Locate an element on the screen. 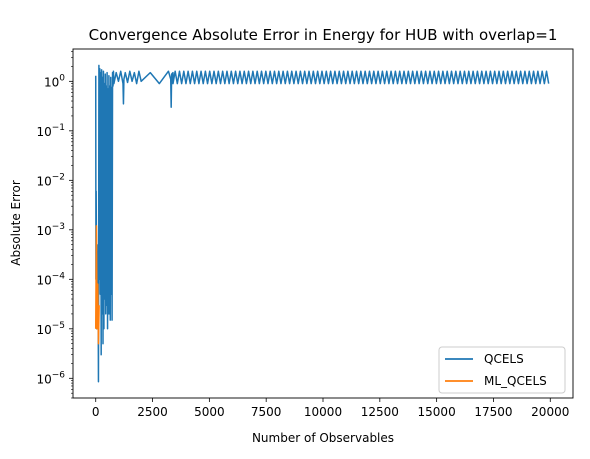 The width and height of the screenshot is (590, 459). x-tick-label: 20000 is located at coordinates (550, 412).